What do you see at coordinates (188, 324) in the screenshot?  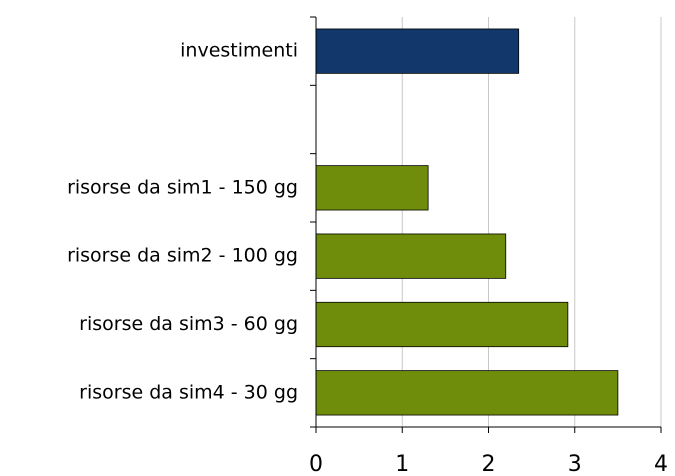 I see `y-tick-label: risorse da sim3 - 60 gg` at bounding box center [188, 324].